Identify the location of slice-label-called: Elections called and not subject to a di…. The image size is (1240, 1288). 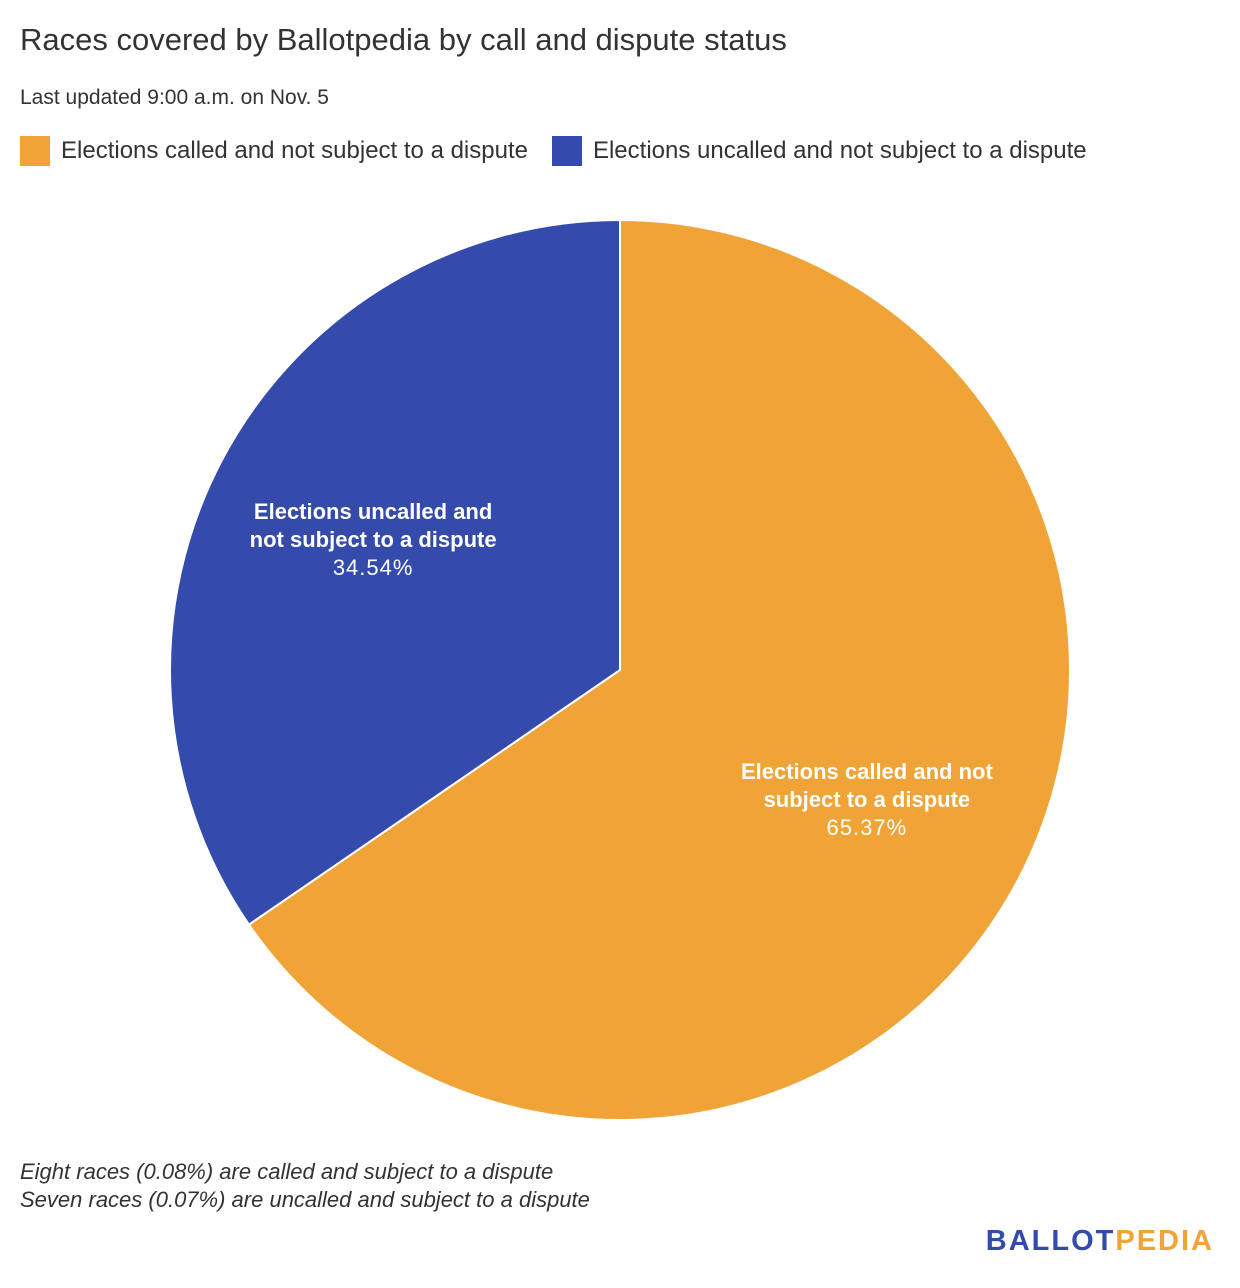
(867, 800).